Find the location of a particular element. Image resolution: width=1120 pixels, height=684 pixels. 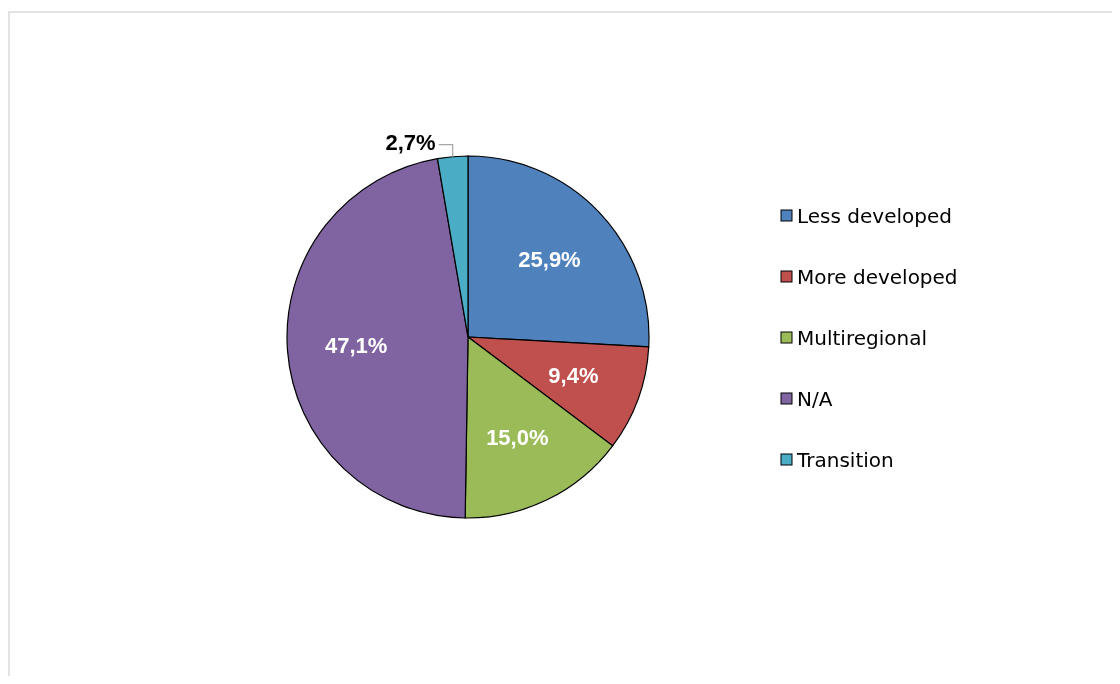

legend-label: Multiregional is located at coordinates (862, 338).